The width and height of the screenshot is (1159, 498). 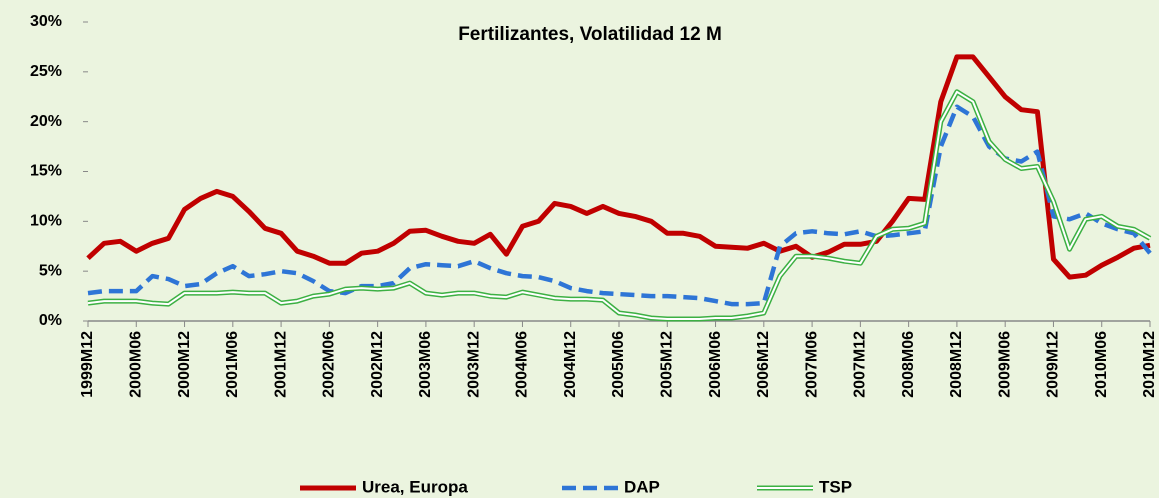 I want to click on y-tick-label: 5%, so click(x=50, y=270).